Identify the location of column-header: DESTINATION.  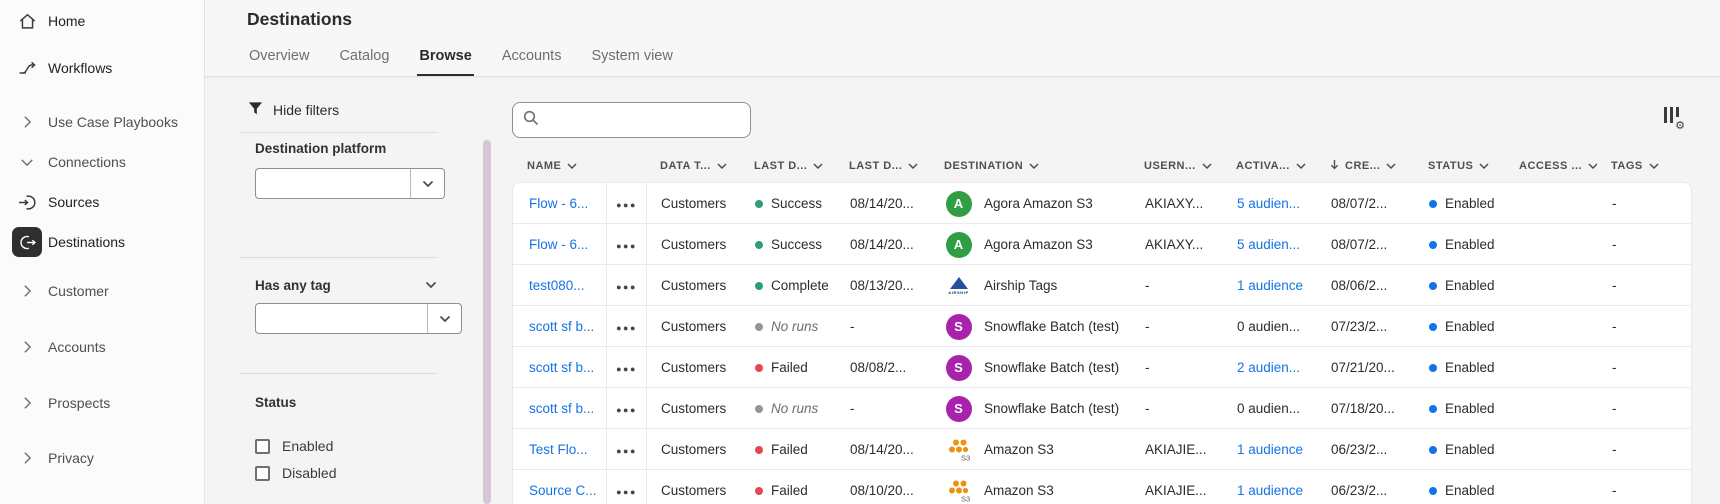
(1030, 166).